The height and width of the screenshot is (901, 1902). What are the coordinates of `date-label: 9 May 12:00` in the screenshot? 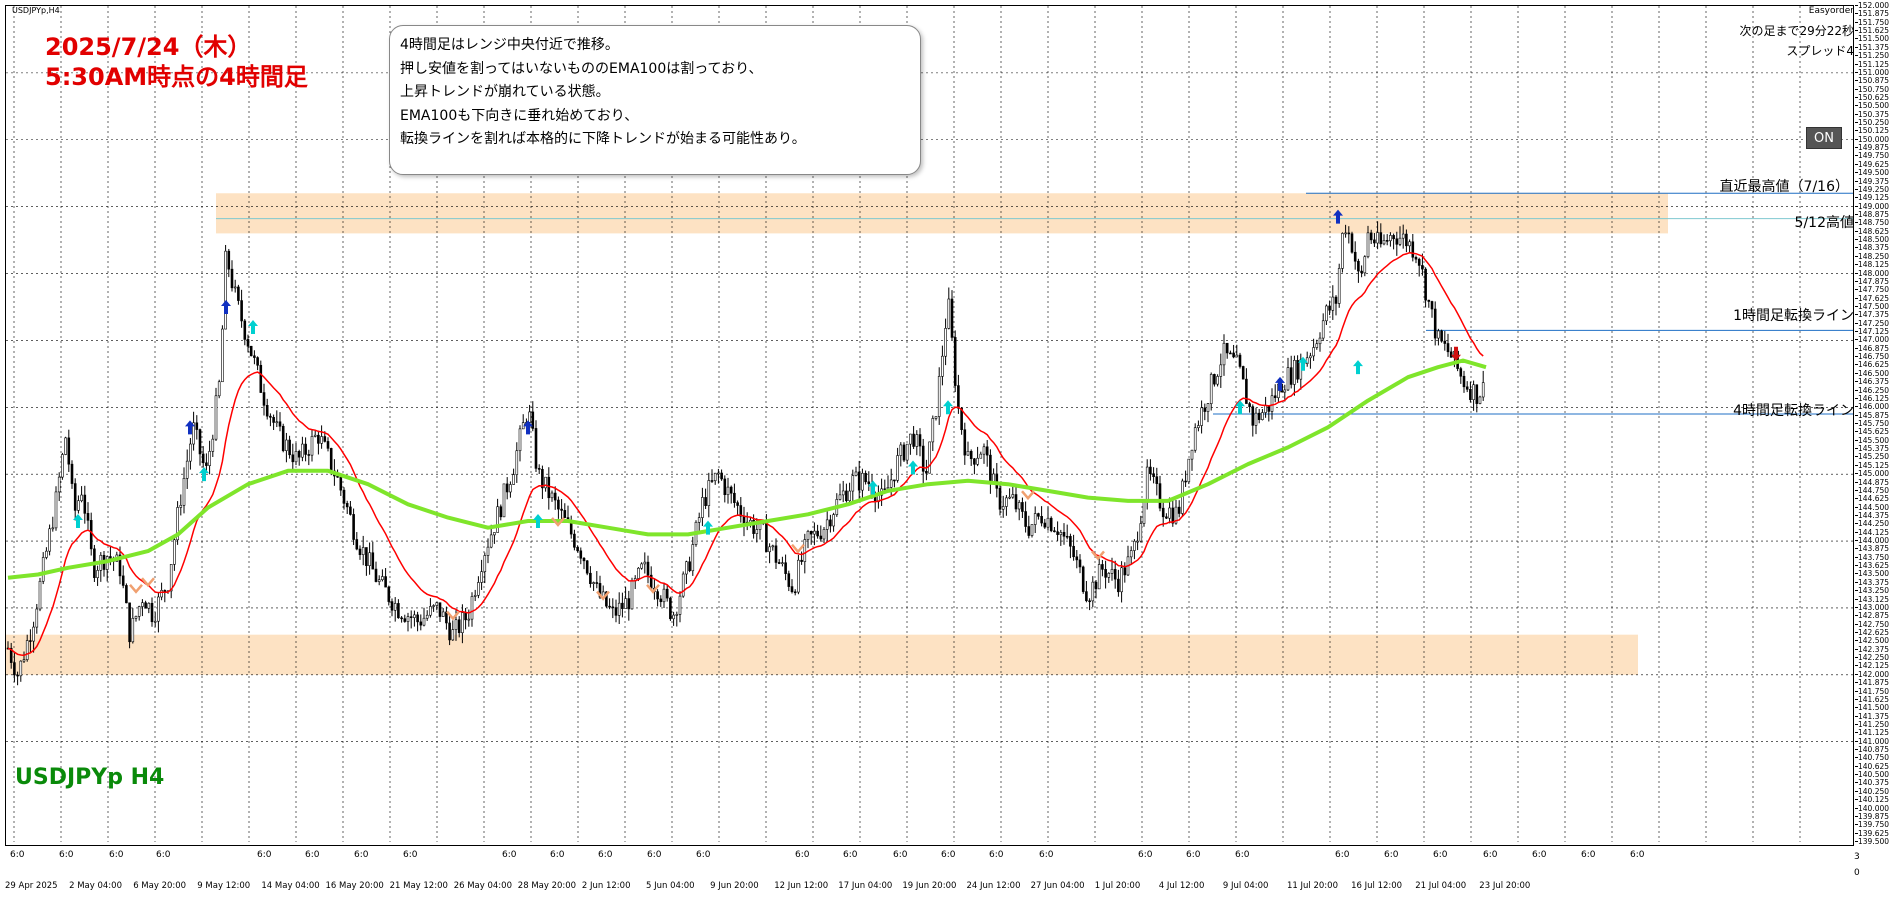 It's located at (224, 886).